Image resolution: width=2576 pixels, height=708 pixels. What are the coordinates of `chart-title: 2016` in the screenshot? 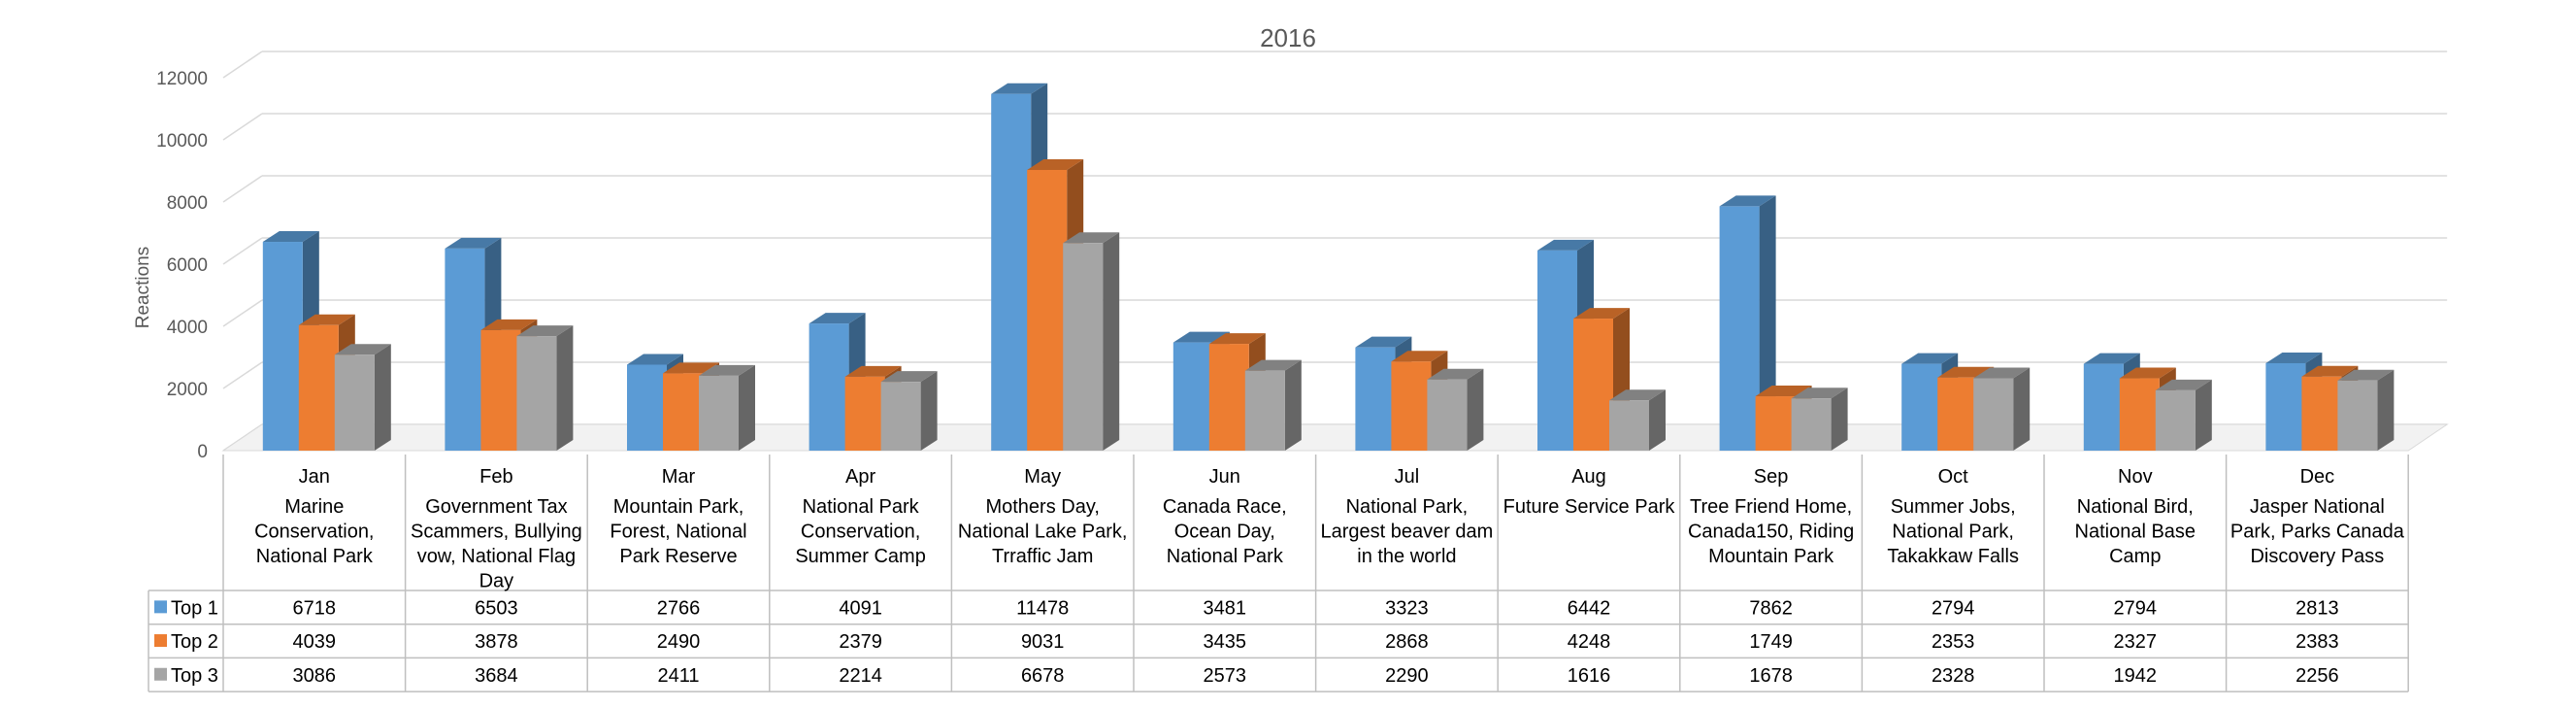 It's located at (1288, 37).